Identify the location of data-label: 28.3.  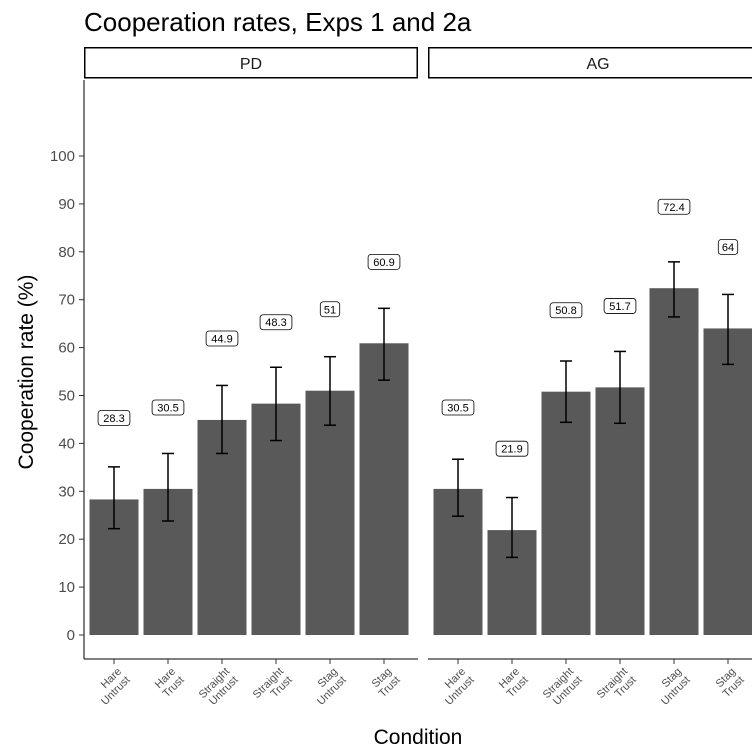
(113, 419).